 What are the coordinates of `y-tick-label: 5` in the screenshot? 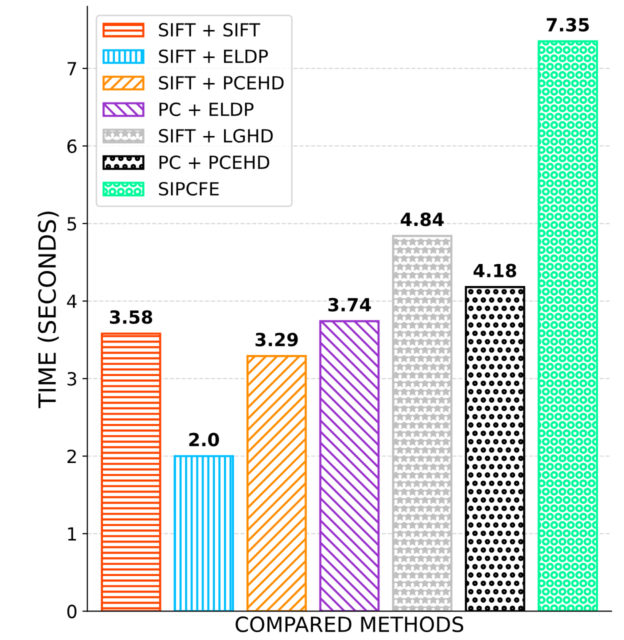 It's located at (72, 224).